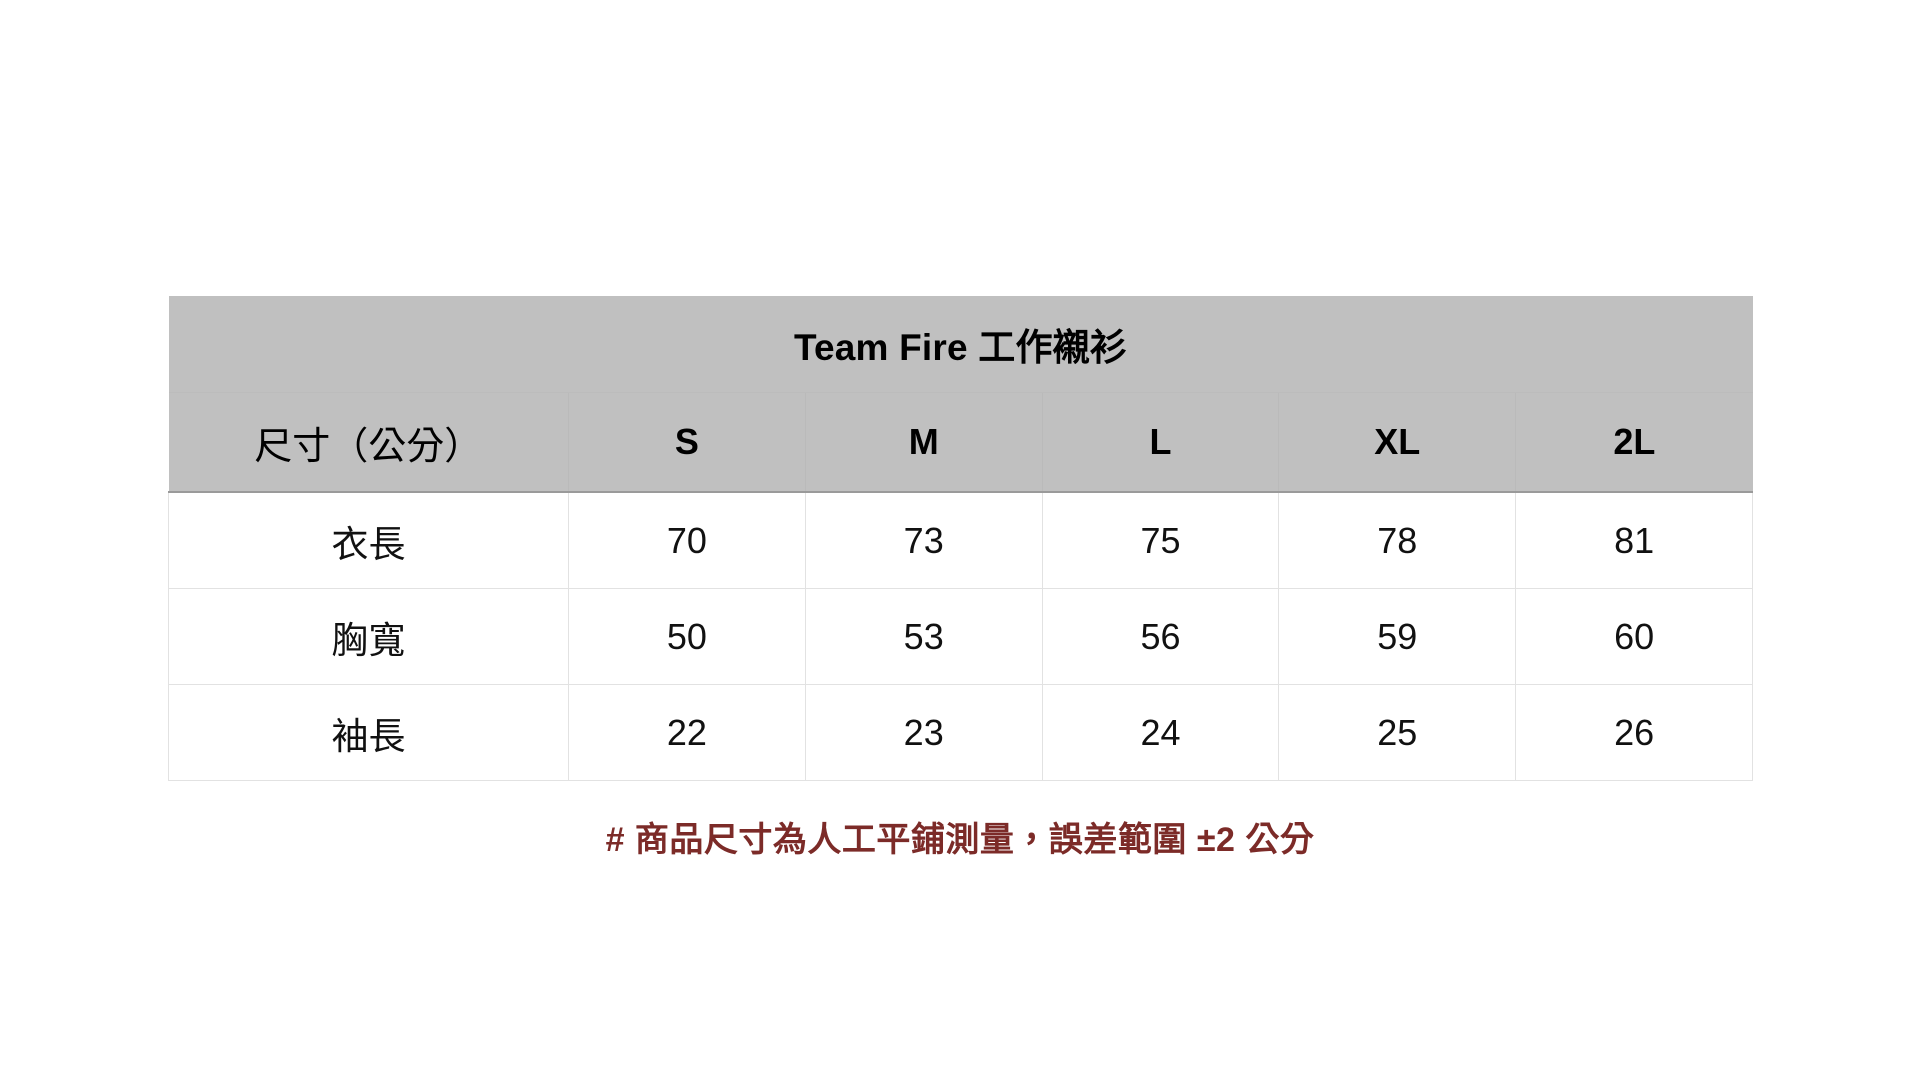 The image size is (1920, 1080). Describe the element at coordinates (368, 636) in the screenshot. I see `row-label-chest-width: 胸寬` at that location.